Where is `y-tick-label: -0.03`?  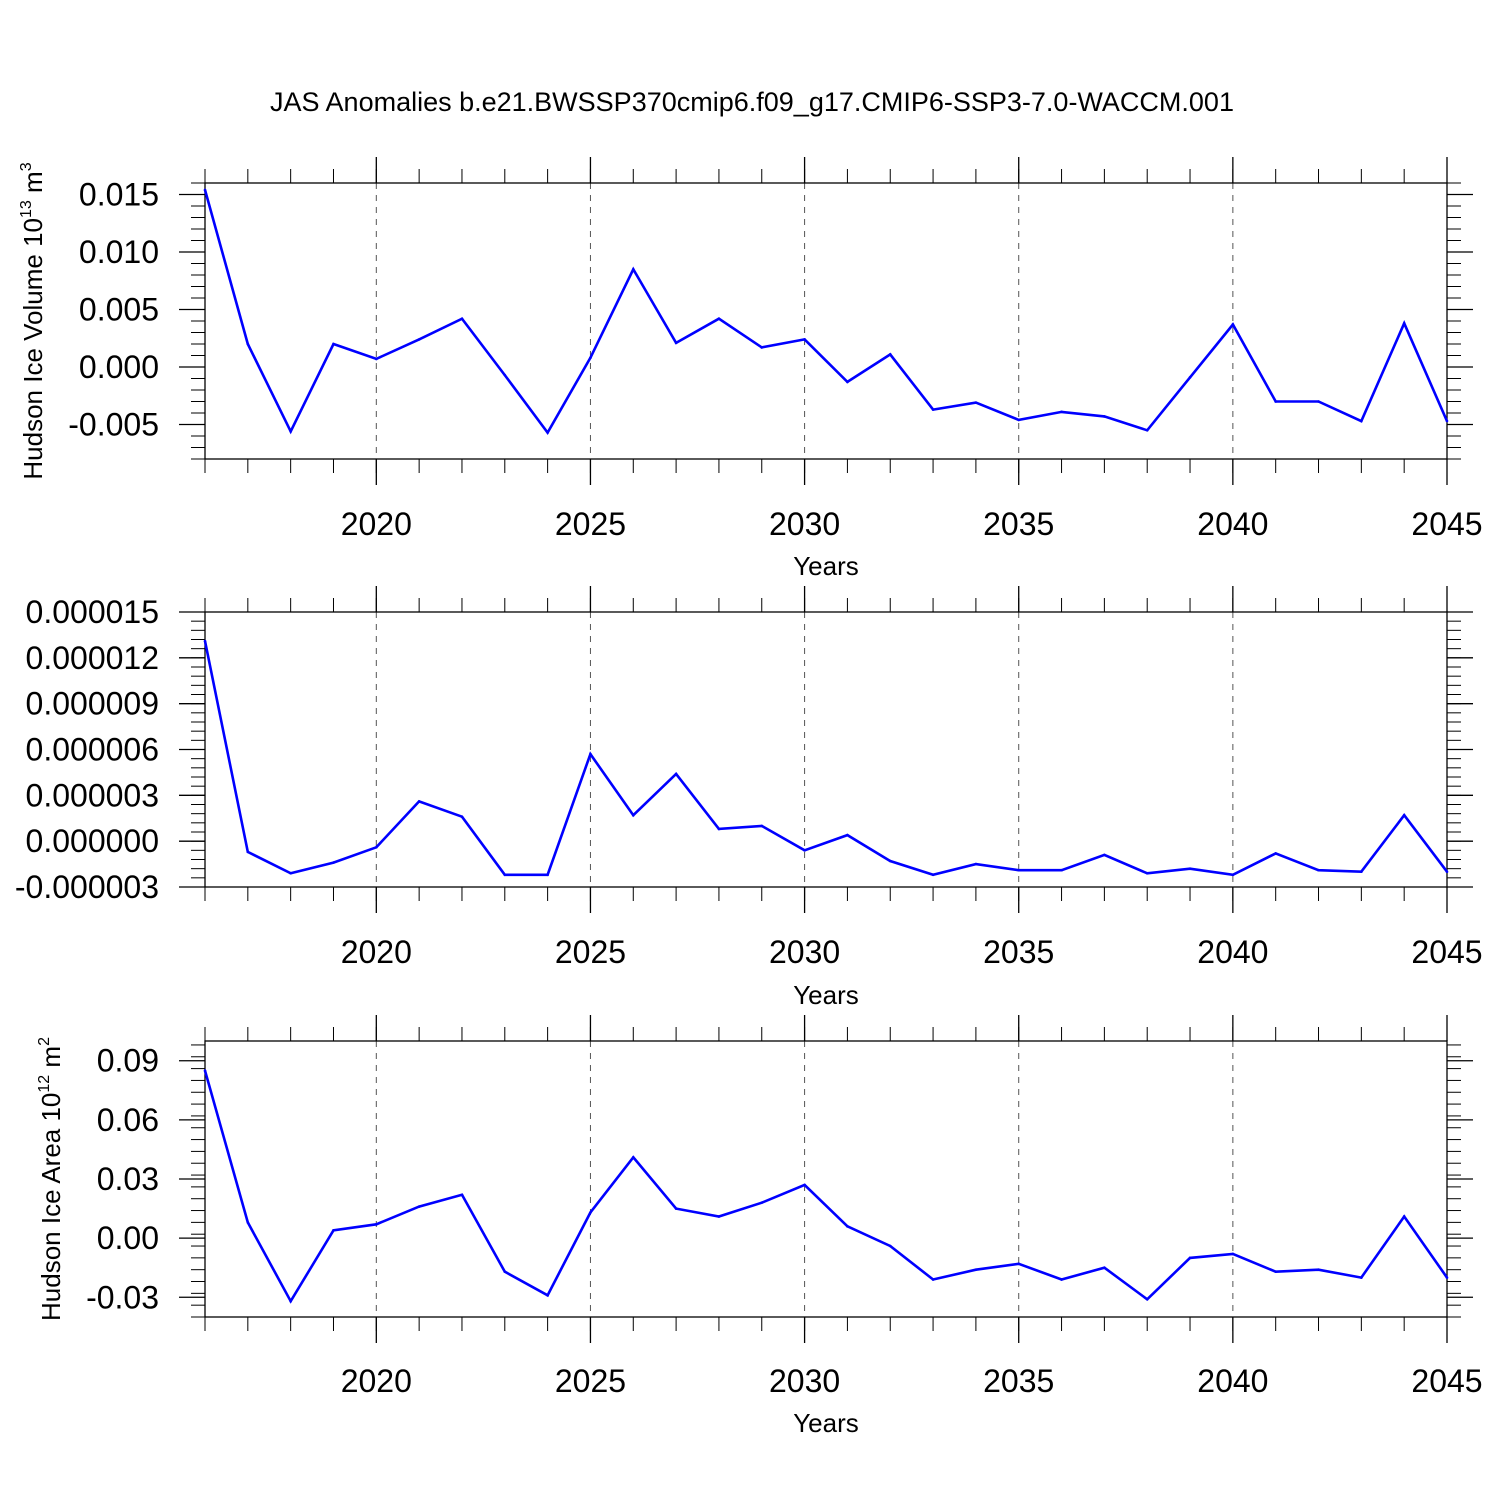
y-tick-label: -0.03 is located at coordinates (122, 1297).